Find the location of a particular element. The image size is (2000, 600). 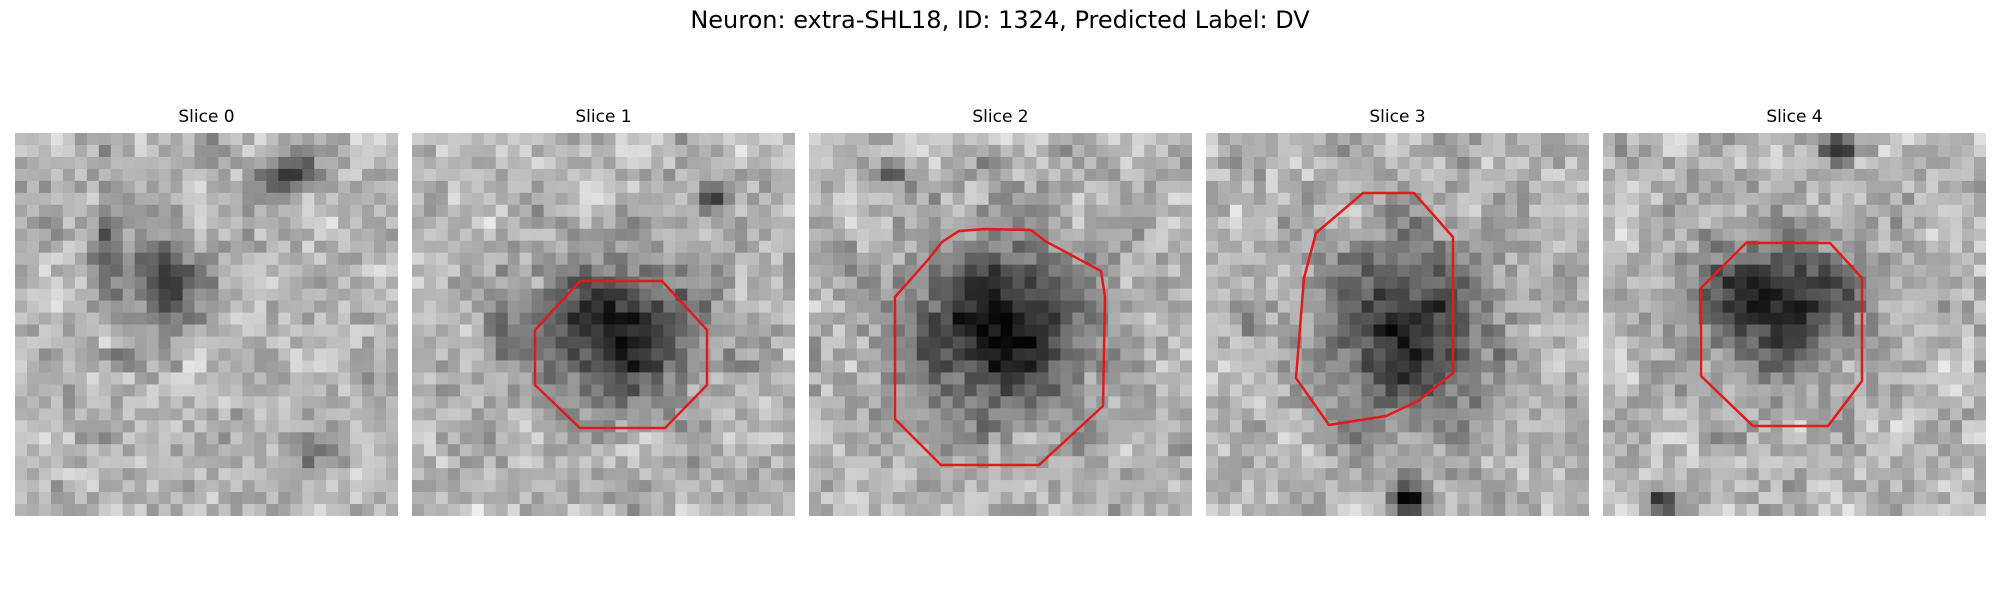

slice-0-title: Slice 0 is located at coordinates (206, 117).